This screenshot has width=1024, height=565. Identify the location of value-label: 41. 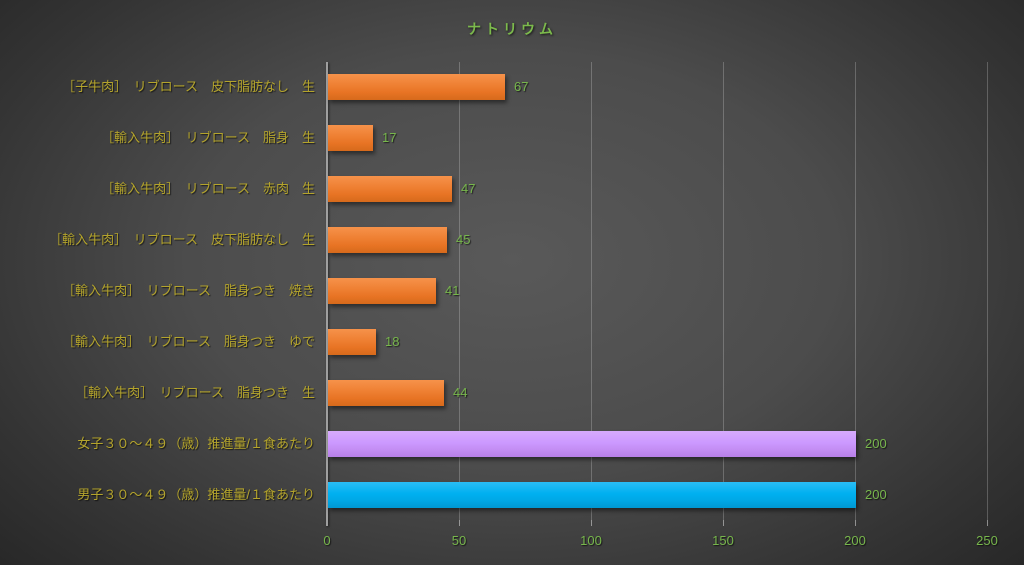
(452, 290).